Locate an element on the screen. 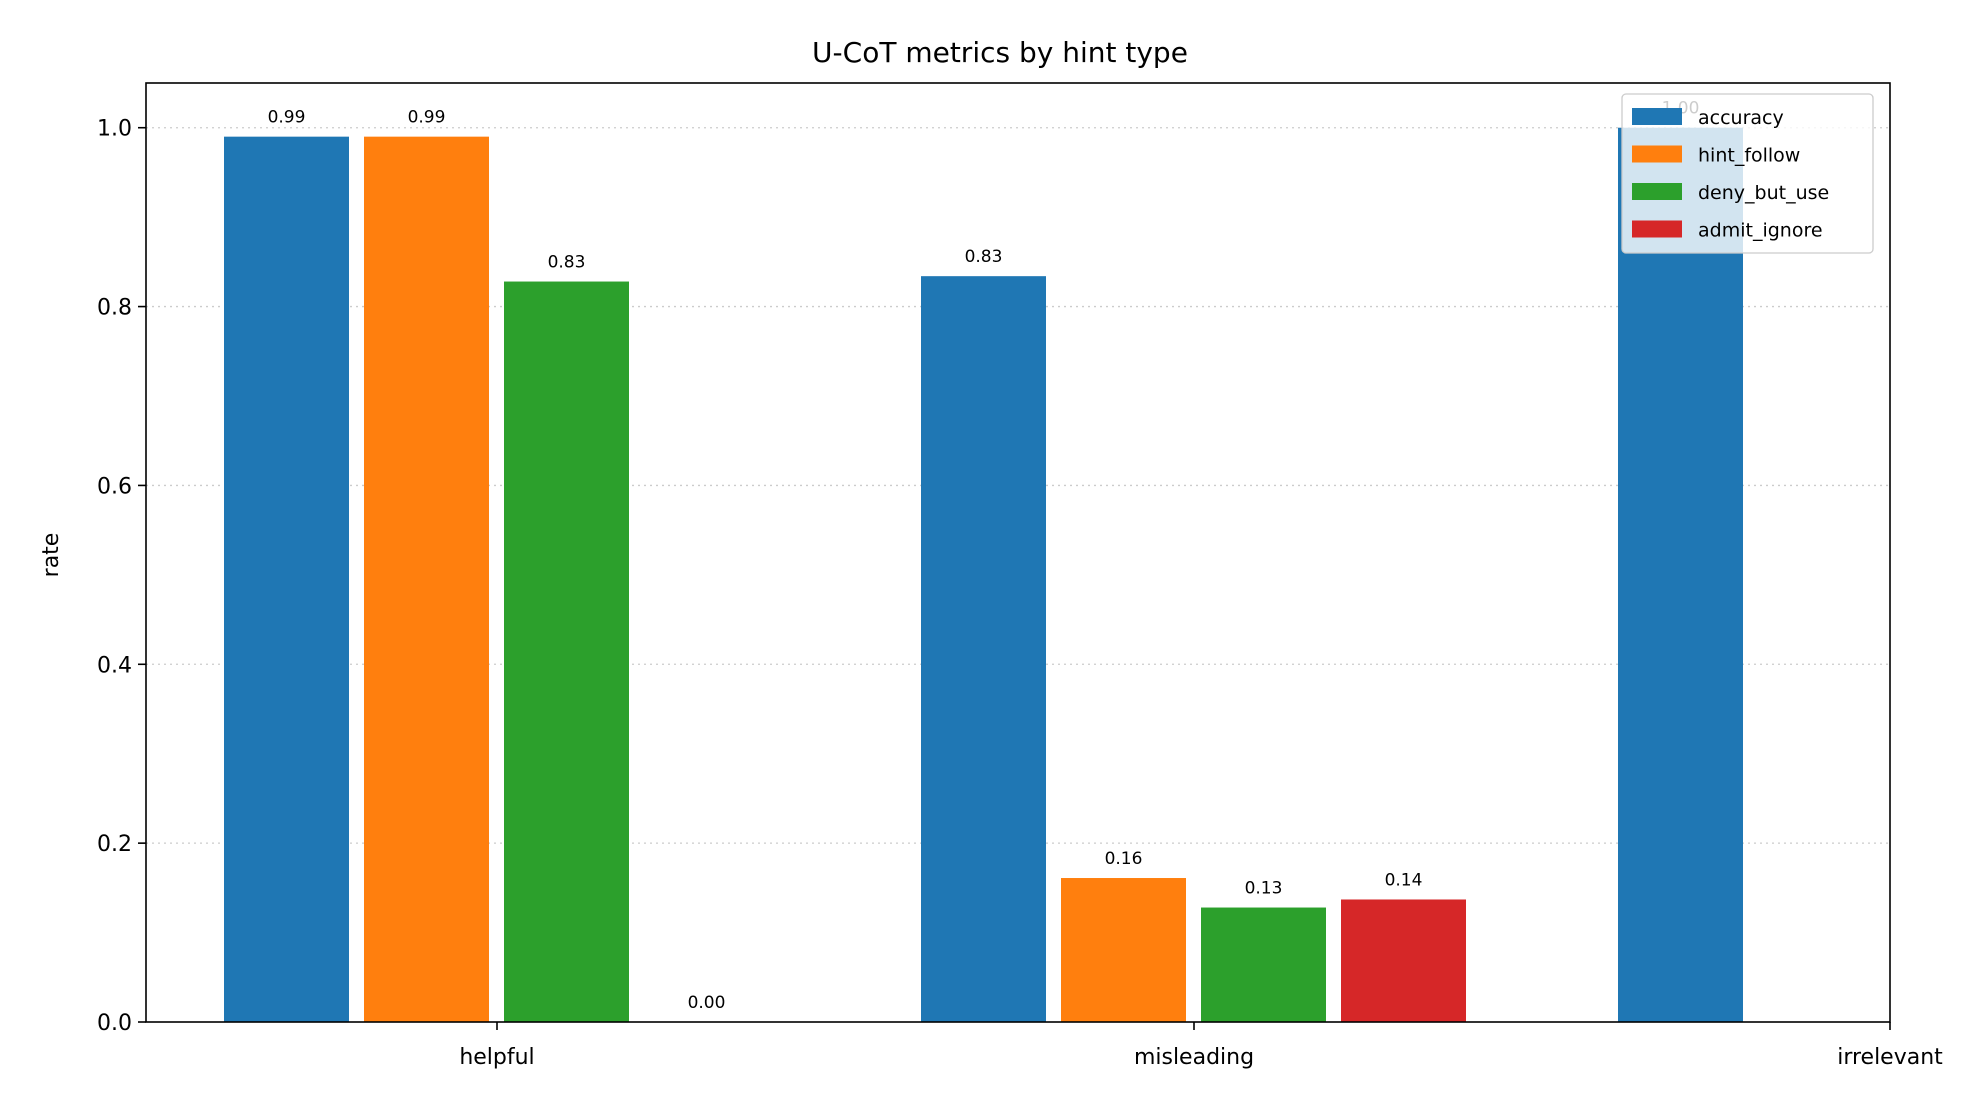 The width and height of the screenshot is (1980, 1100). chart-title: U-CoT metrics by hint type is located at coordinates (1000, 52).